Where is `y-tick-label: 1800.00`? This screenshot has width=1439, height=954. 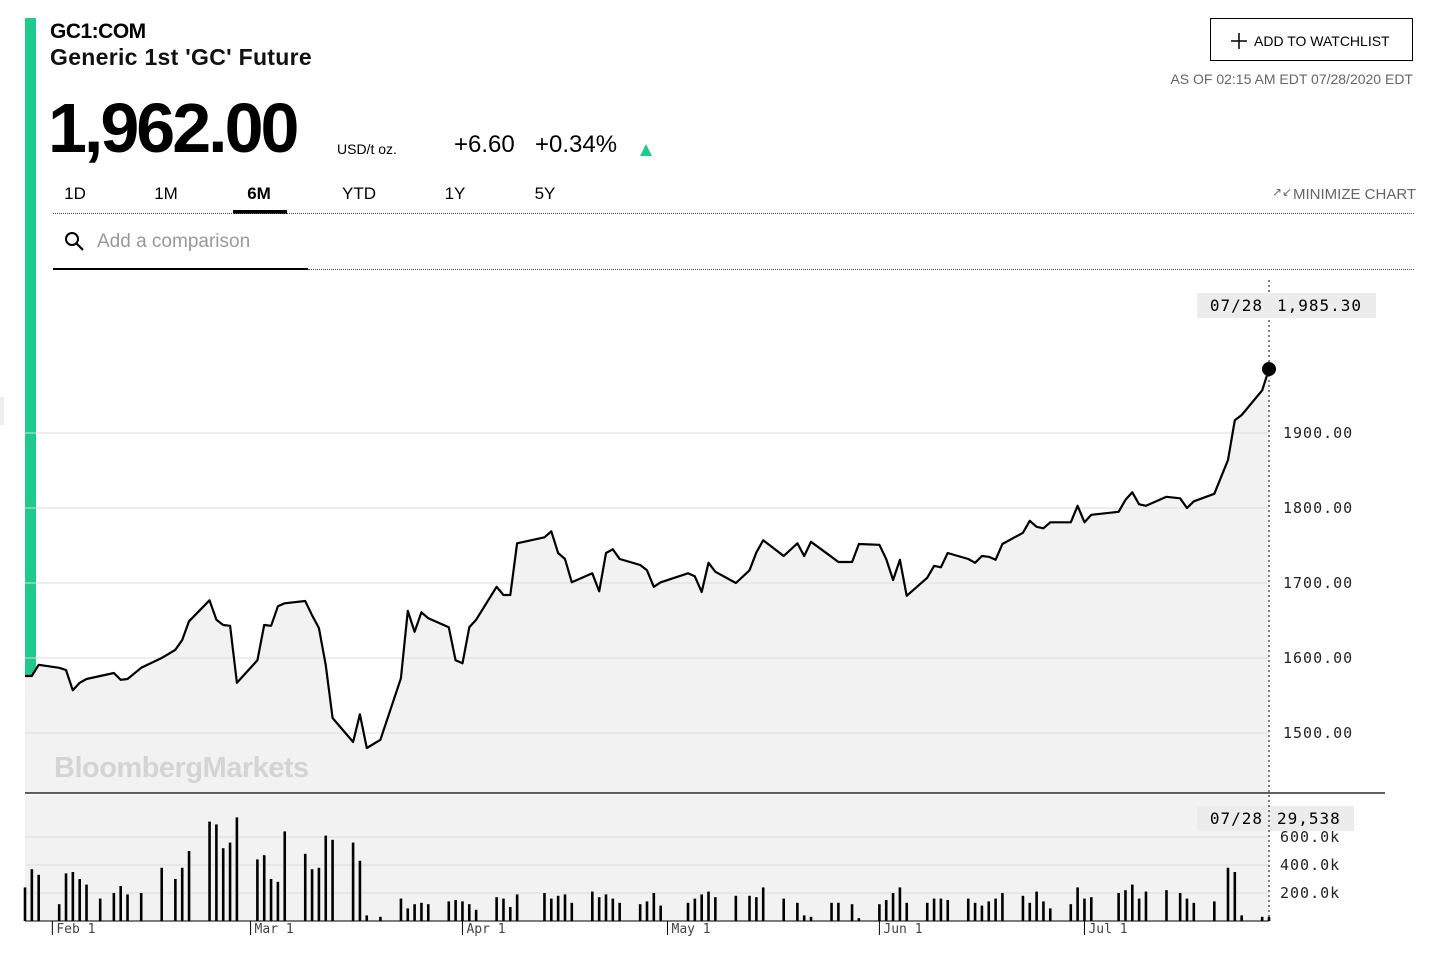
y-tick-label: 1800.00 is located at coordinates (1318, 508).